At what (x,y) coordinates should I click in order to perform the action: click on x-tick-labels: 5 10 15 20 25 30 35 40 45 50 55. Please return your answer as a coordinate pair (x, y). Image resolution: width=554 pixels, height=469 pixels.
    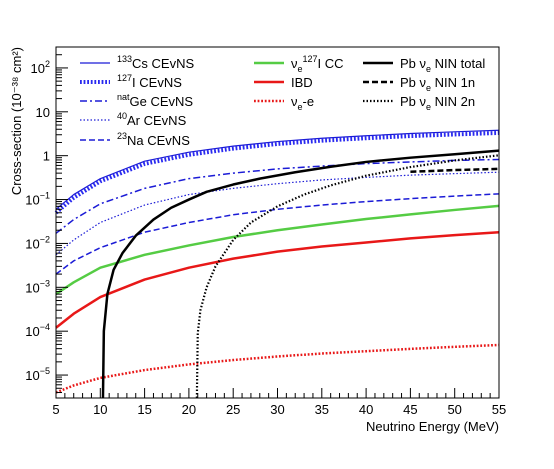
    Looking at the image, I should click on (279, 409).